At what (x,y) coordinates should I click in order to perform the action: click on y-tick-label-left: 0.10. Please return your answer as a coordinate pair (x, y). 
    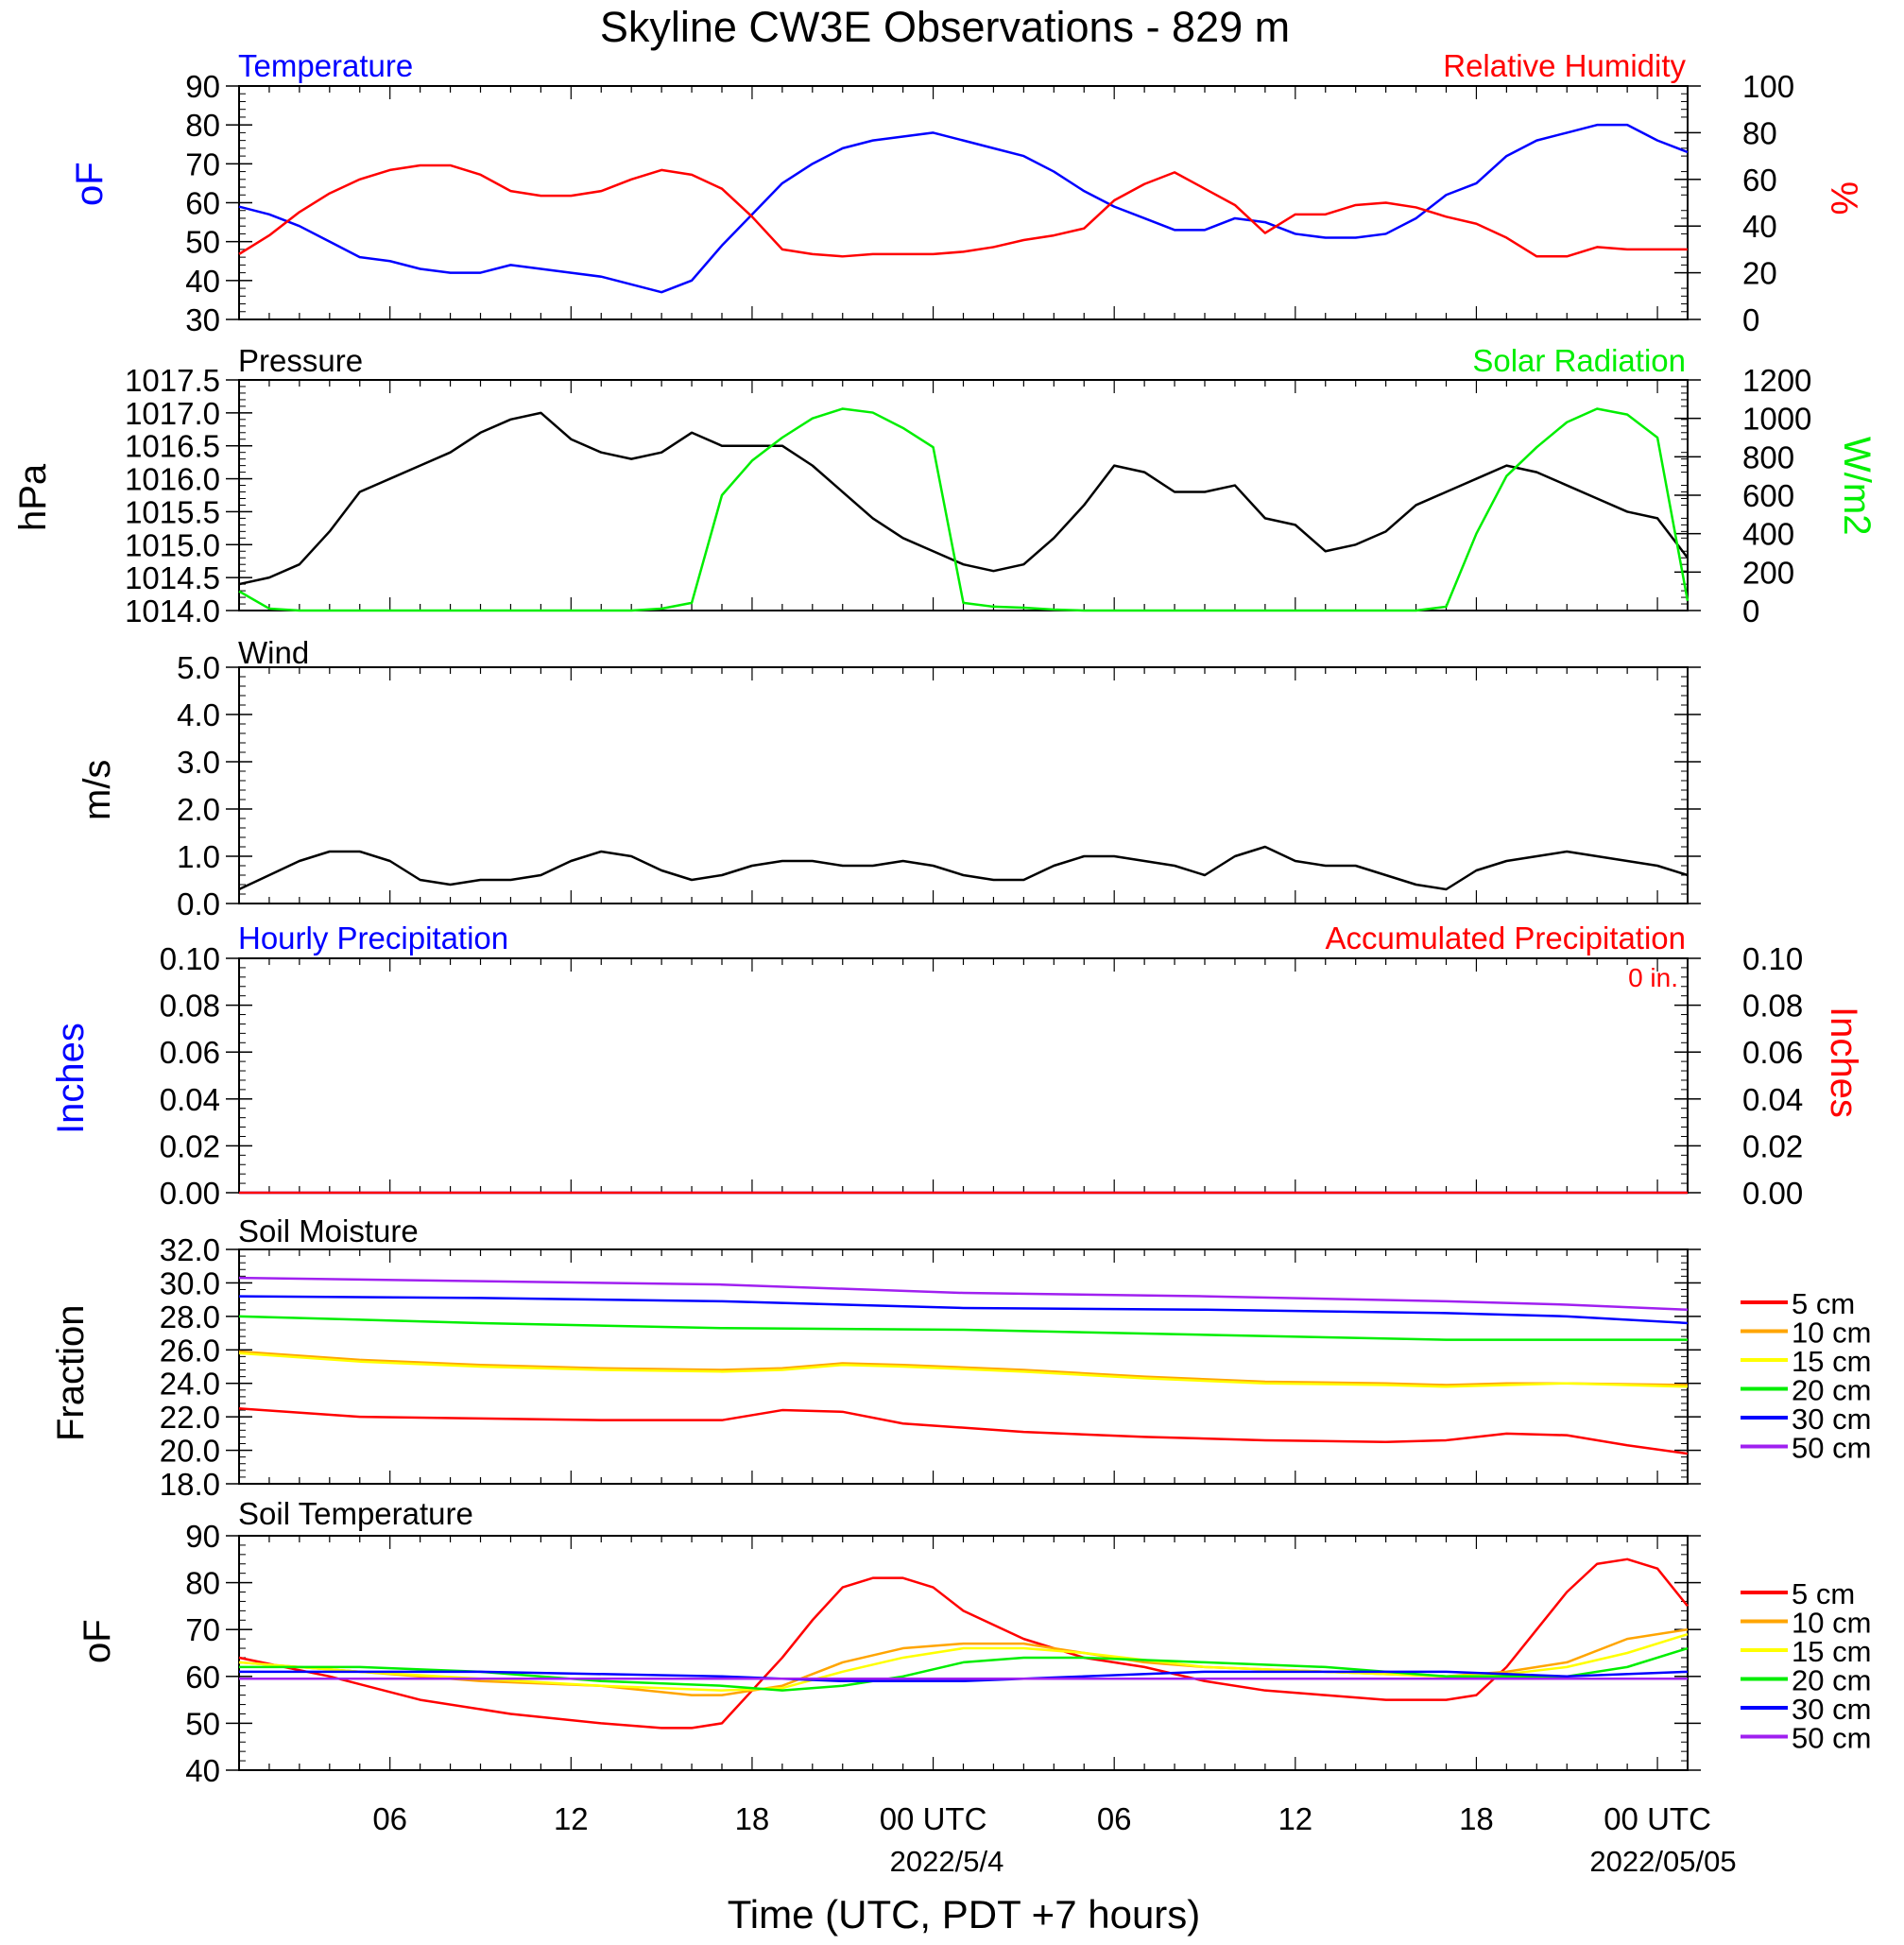
    Looking at the image, I should click on (190, 958).